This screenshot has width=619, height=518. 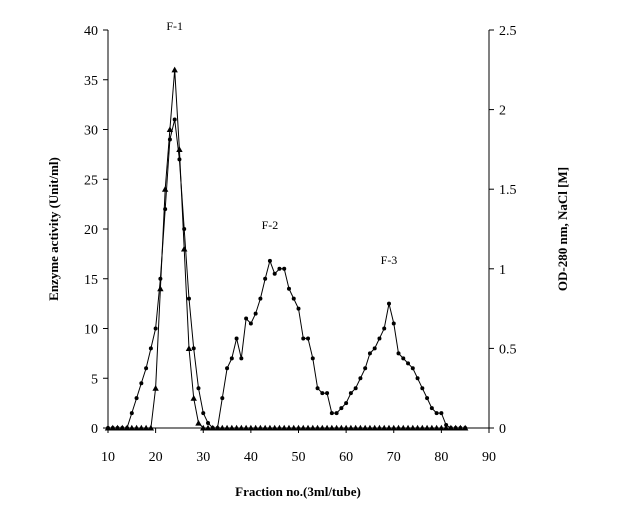 I want to click on x-tick-label: 80, so click(x=441, y=457).